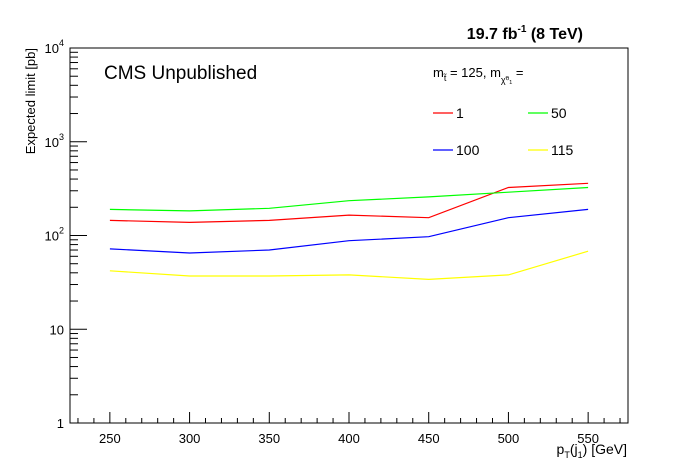 The height and width of the screenshot is (472, 696). I want to click on x-axis-label: pT(j1) [GeV], so click(592, 450).